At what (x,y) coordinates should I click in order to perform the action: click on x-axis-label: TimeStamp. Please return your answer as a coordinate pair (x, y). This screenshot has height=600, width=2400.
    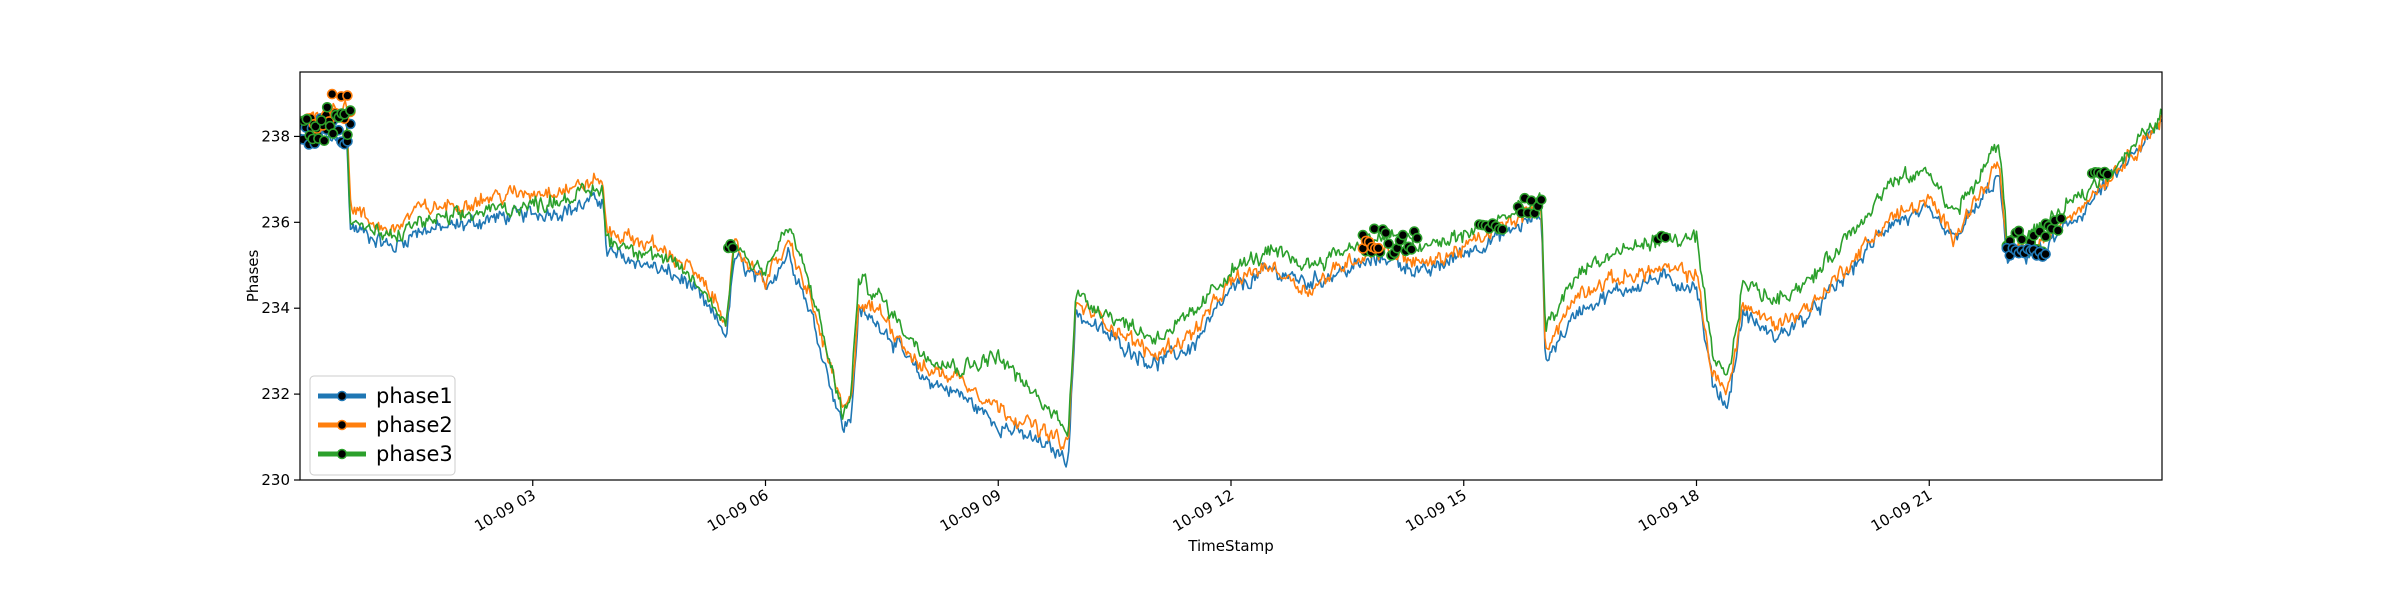
    Looking at the image, I should click on (1230, 546).